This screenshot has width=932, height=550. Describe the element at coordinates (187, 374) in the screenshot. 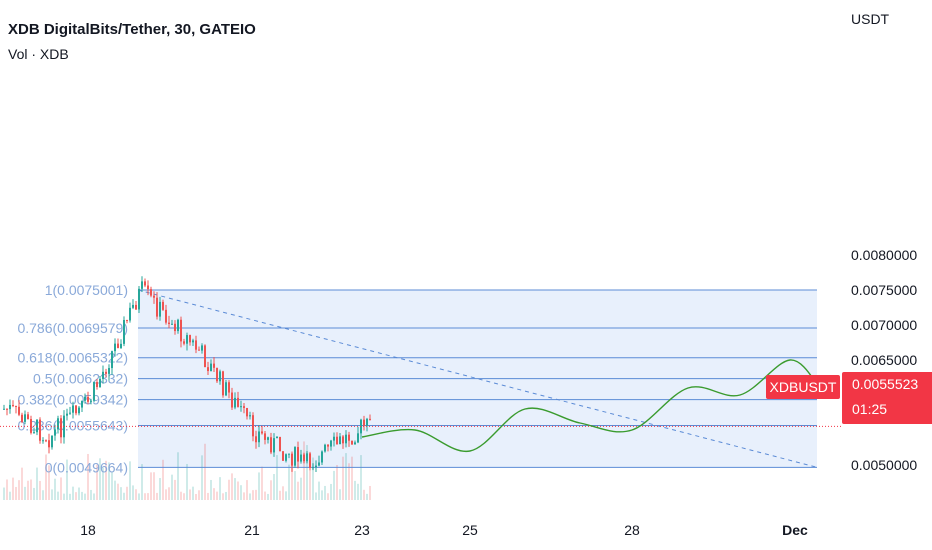

I see `candlesticks` at that location.